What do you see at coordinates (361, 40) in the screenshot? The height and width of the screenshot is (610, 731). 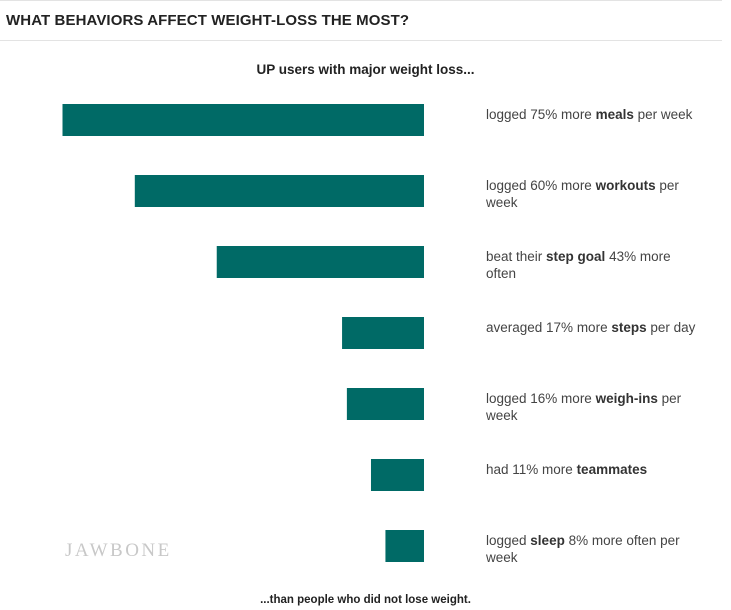 I see `title-divider` at bounding box center [361, 40].